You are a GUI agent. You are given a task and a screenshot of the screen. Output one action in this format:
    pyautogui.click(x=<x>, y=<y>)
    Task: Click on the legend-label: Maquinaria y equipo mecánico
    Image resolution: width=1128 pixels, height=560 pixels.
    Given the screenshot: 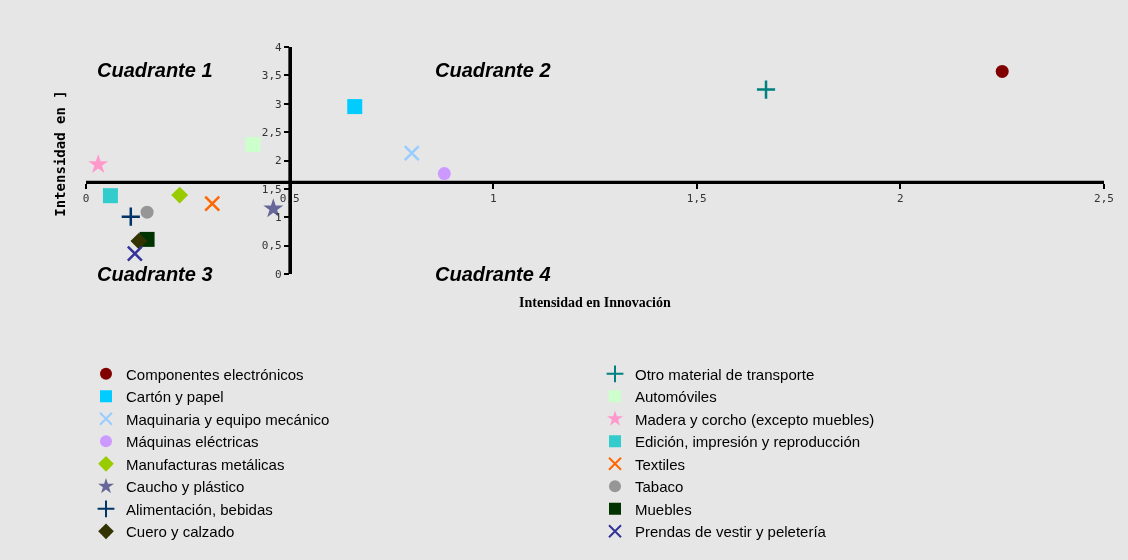 What is the action you would take?
    pyautogui.click(x=228, y=419)
    